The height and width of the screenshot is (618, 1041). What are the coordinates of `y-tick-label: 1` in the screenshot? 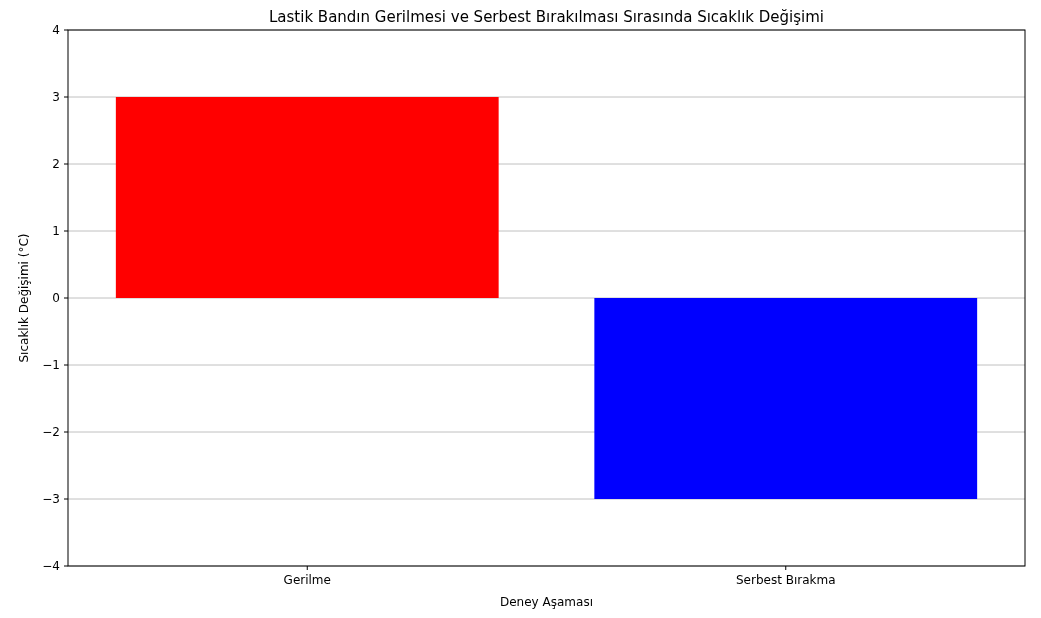 It's located at (56, 231).